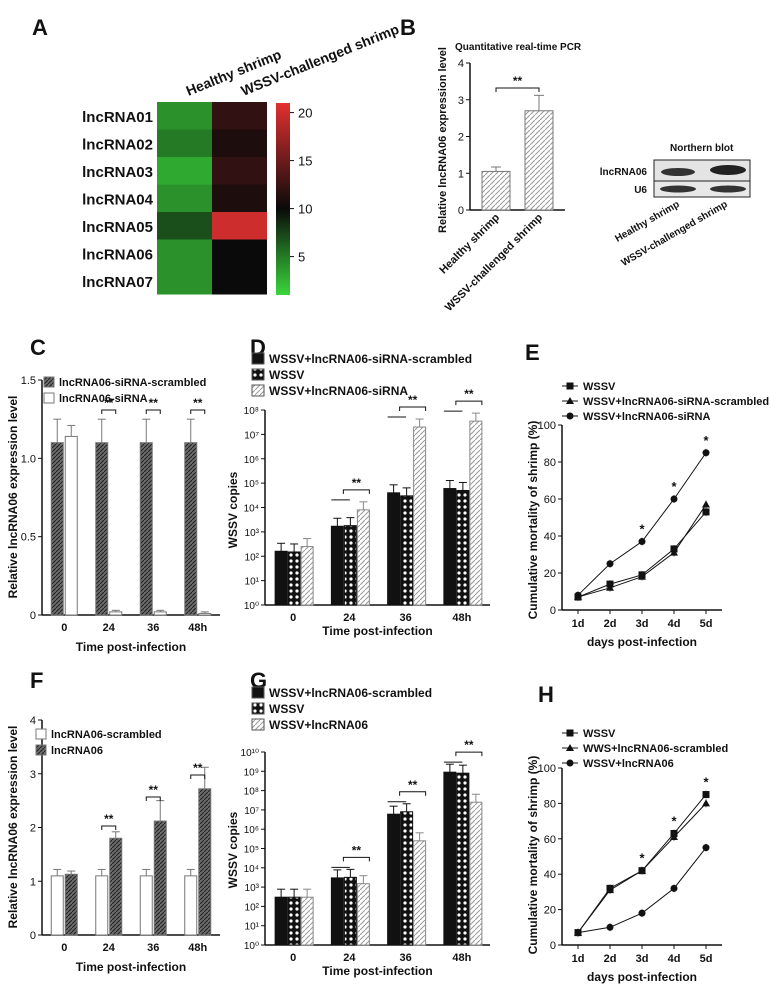  Describe the element at coordinates (578, 624) in the screenshot. I see `x-tick-label: 1d` at that location.